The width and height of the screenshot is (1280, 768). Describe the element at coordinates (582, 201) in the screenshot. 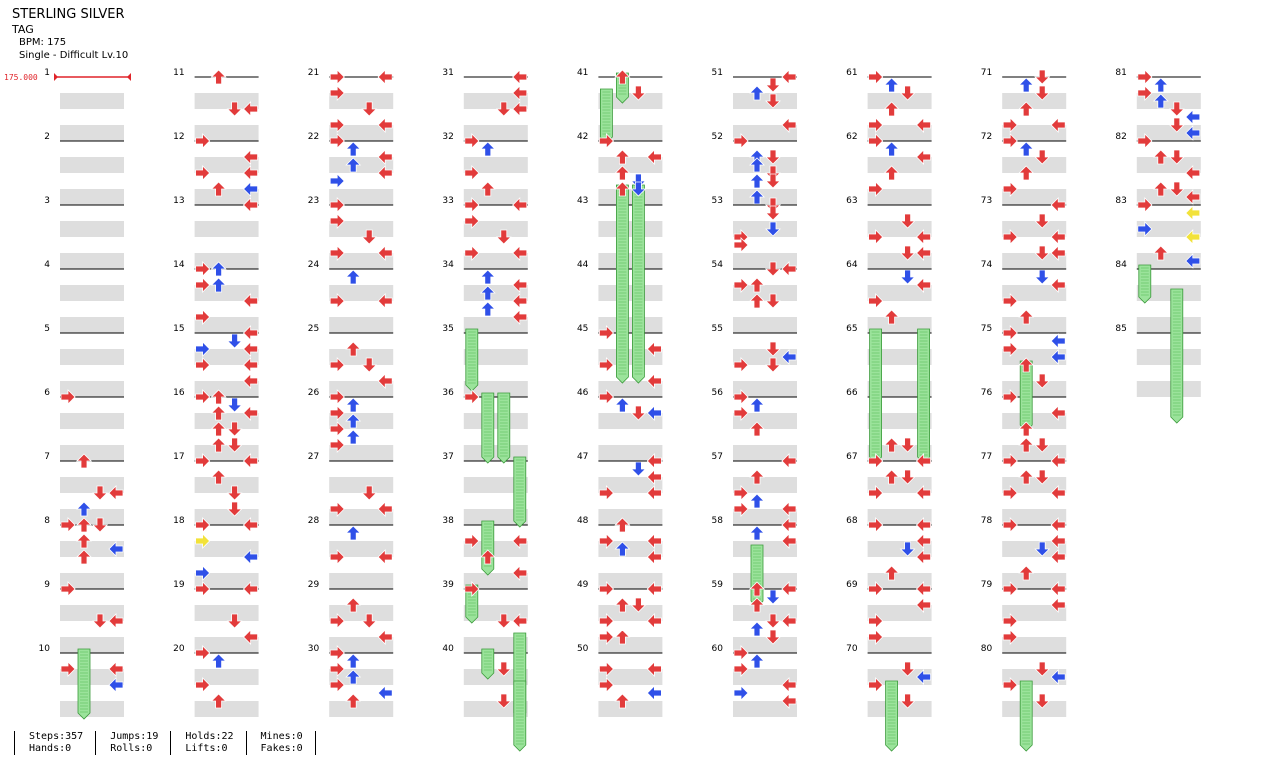

I see `measure-number: 43` at that location.